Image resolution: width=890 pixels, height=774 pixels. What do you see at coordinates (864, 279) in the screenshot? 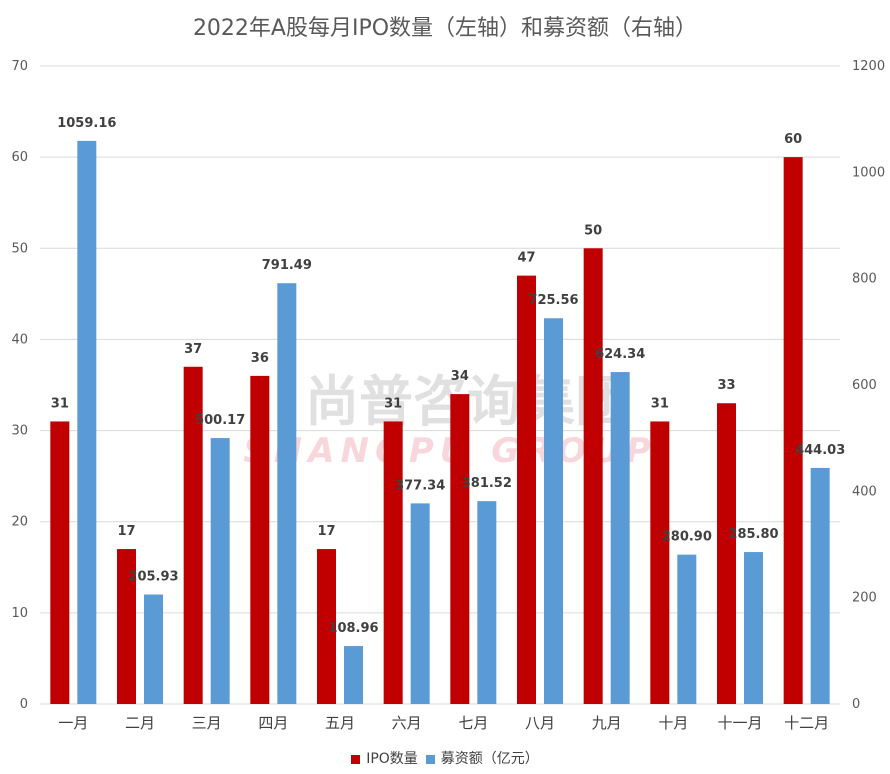
I see `y-right-tick-label: 800` at bounding box center [864, 279].